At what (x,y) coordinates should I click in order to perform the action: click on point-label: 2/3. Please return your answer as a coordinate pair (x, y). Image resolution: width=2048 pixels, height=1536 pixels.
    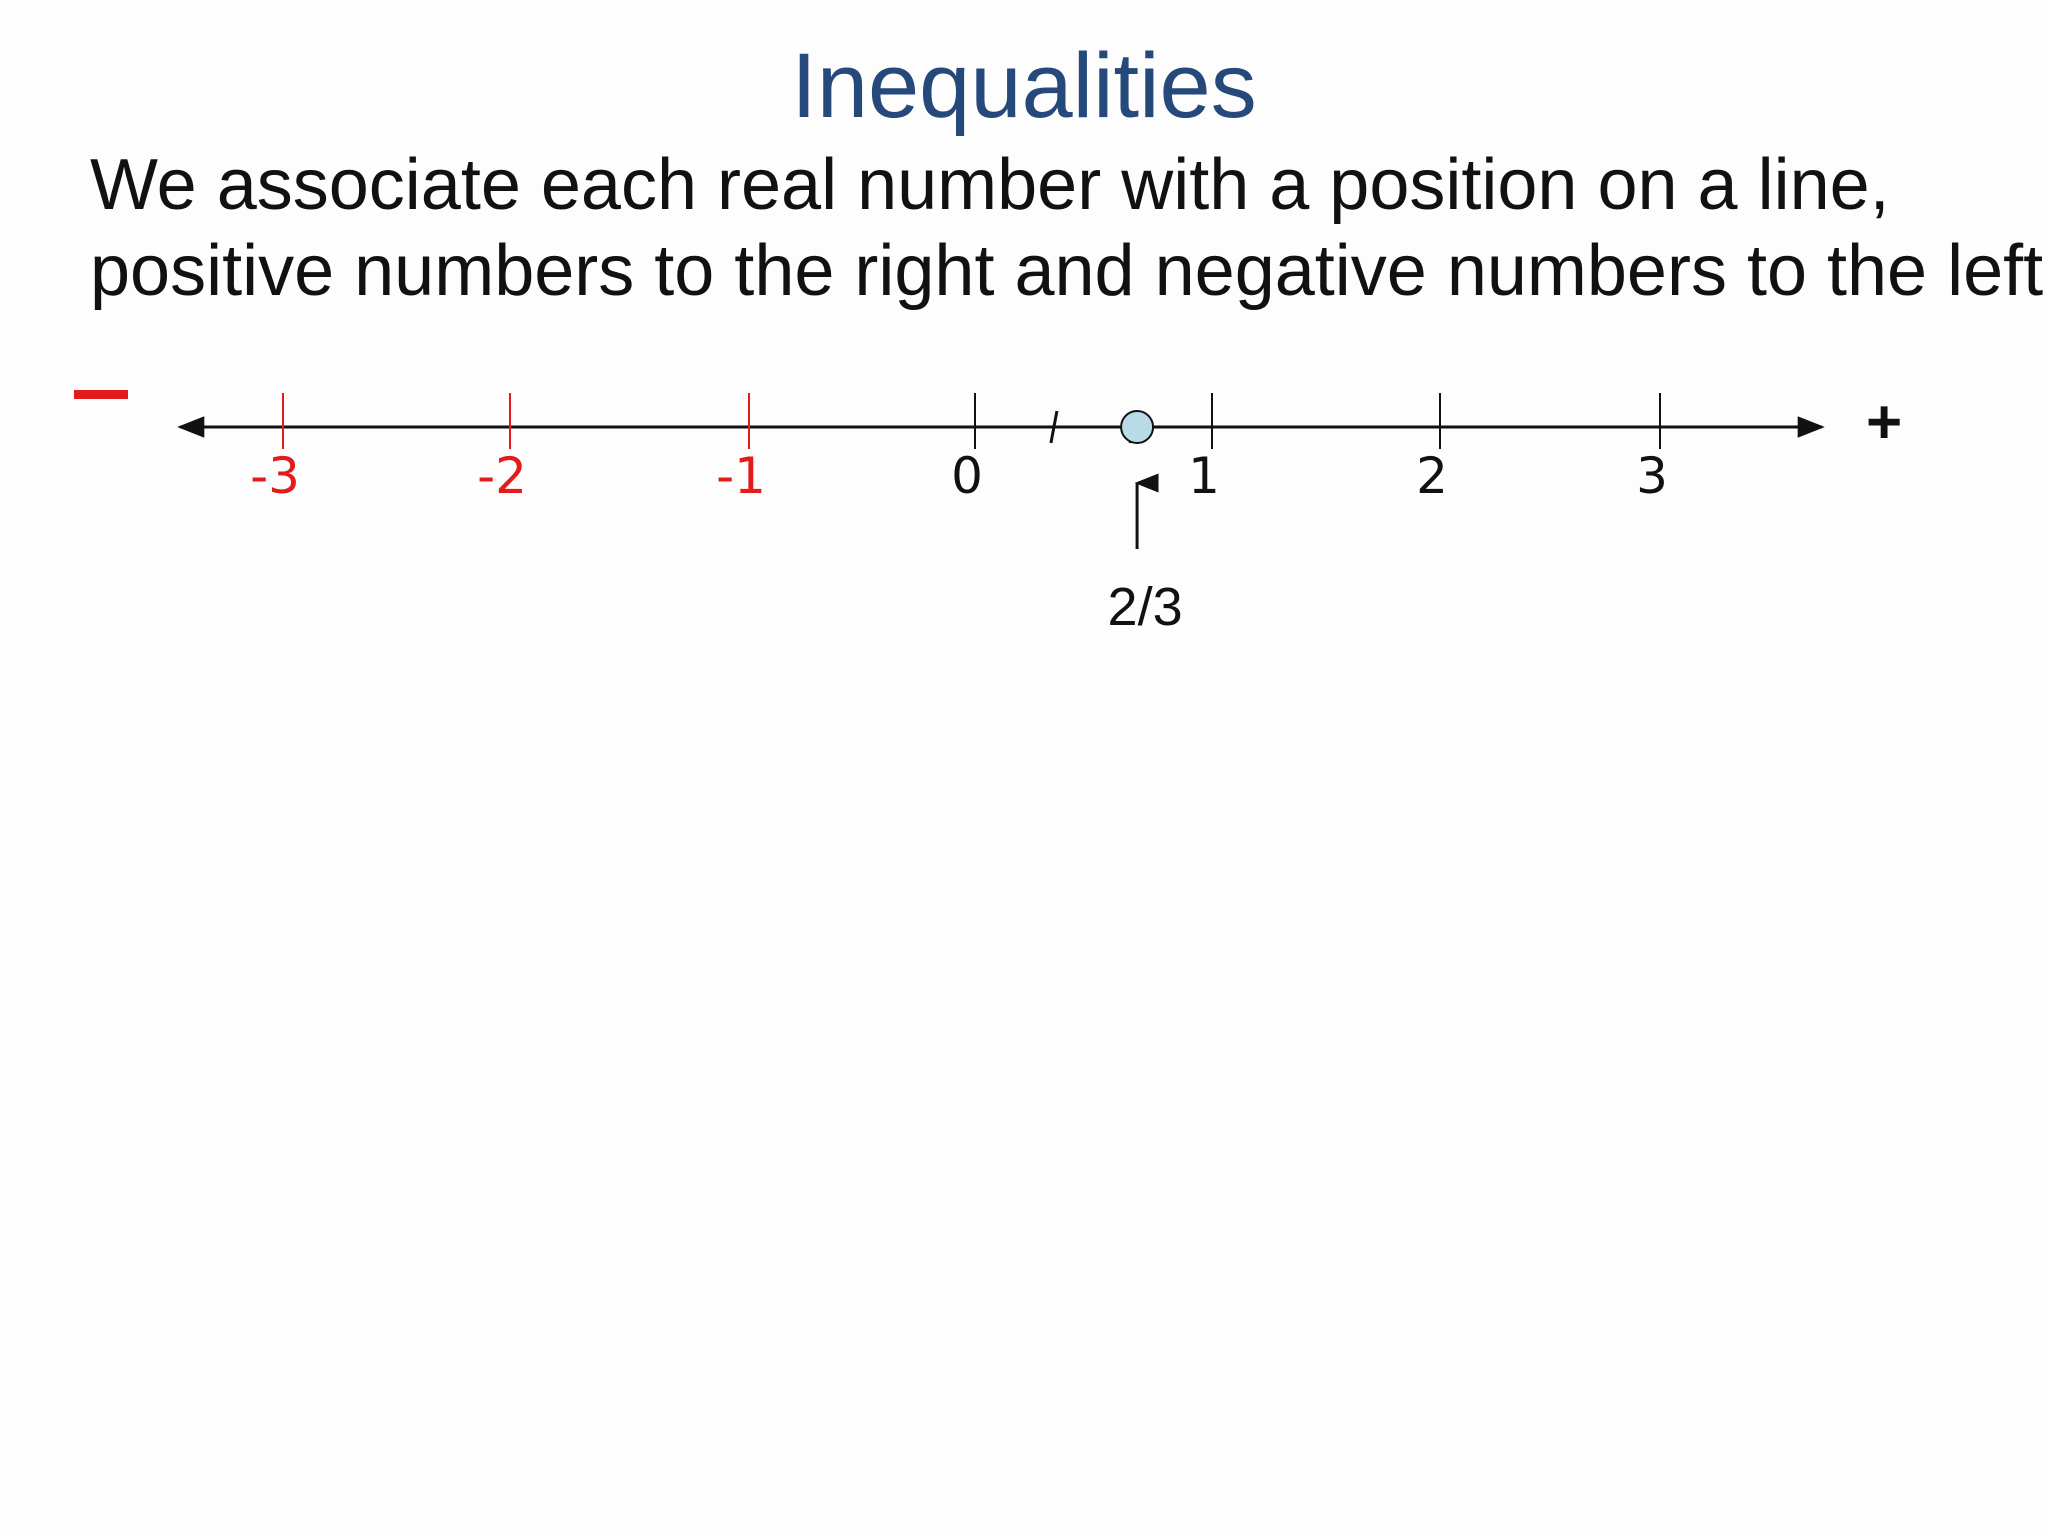
    Looking at the image, I should click on (1145, 607).